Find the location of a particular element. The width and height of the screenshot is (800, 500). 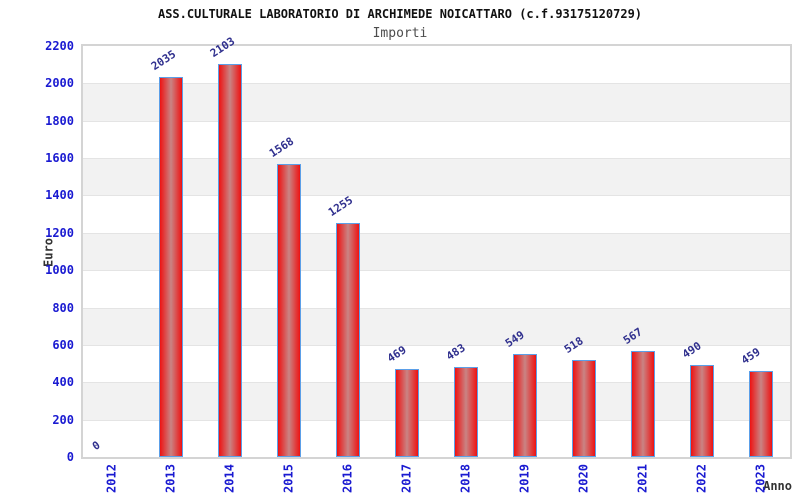

y-tick-label: 1800 is located at coordinates (59, 120).